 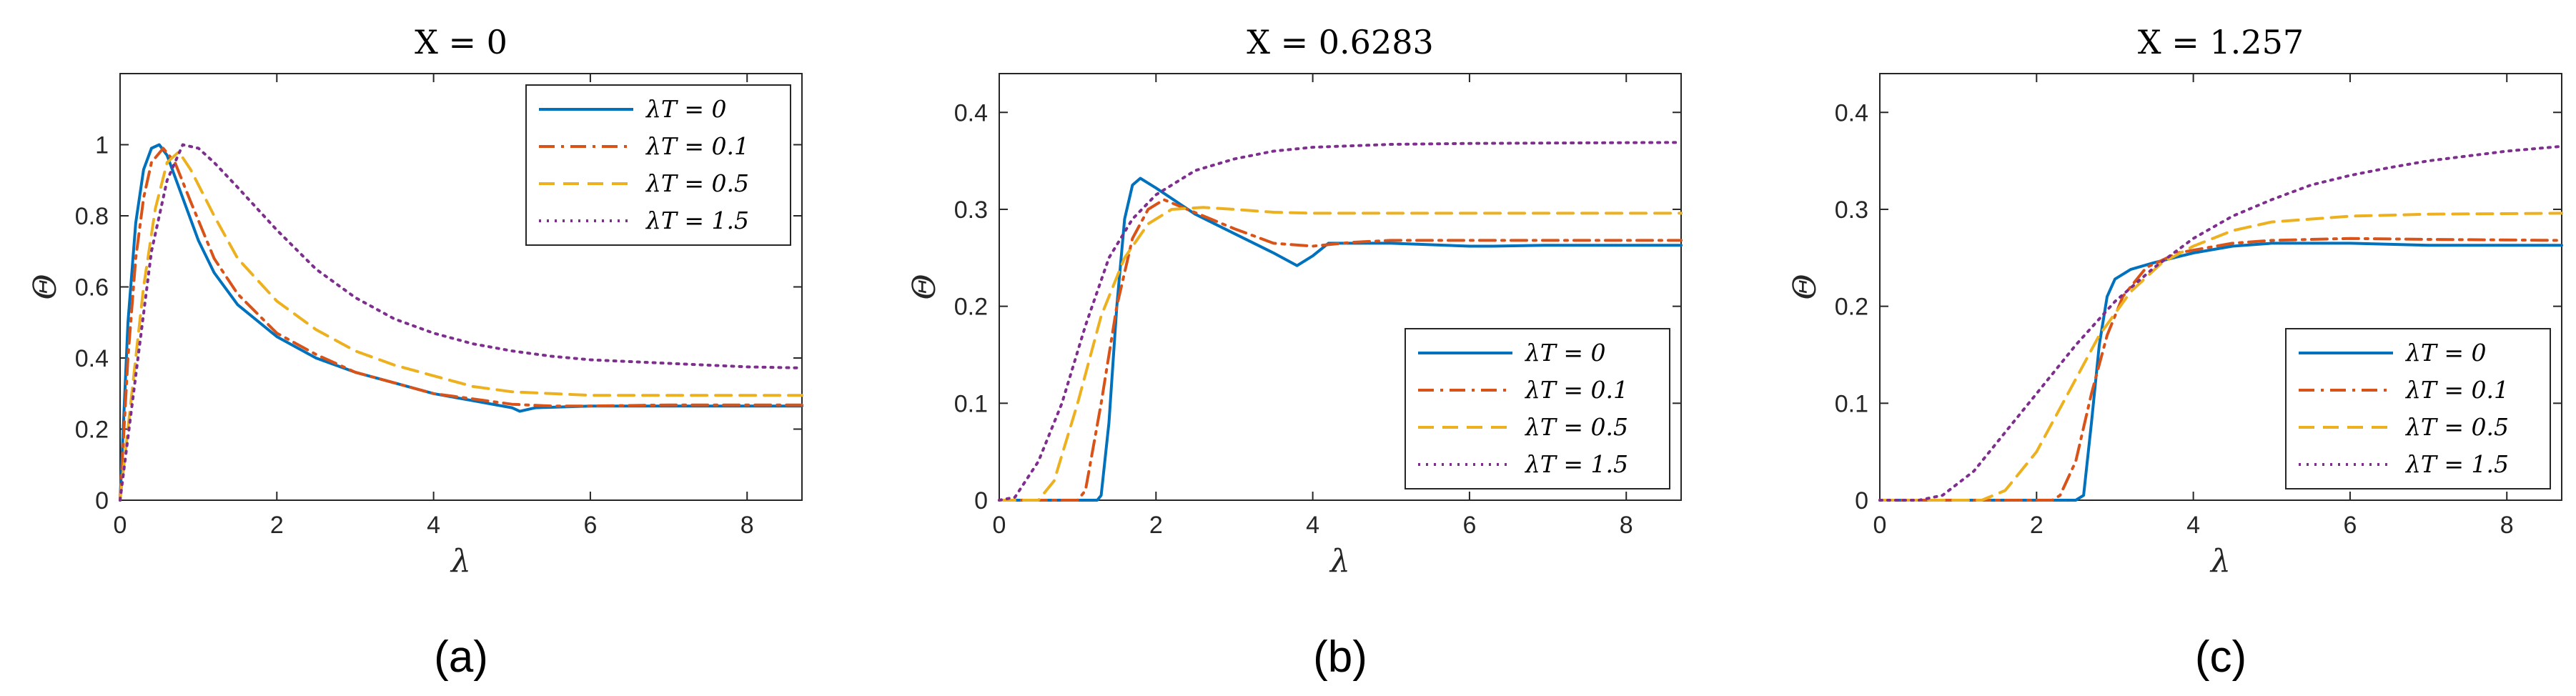 I want to click on panel-caption: (c), so click(x=2221, y=657).